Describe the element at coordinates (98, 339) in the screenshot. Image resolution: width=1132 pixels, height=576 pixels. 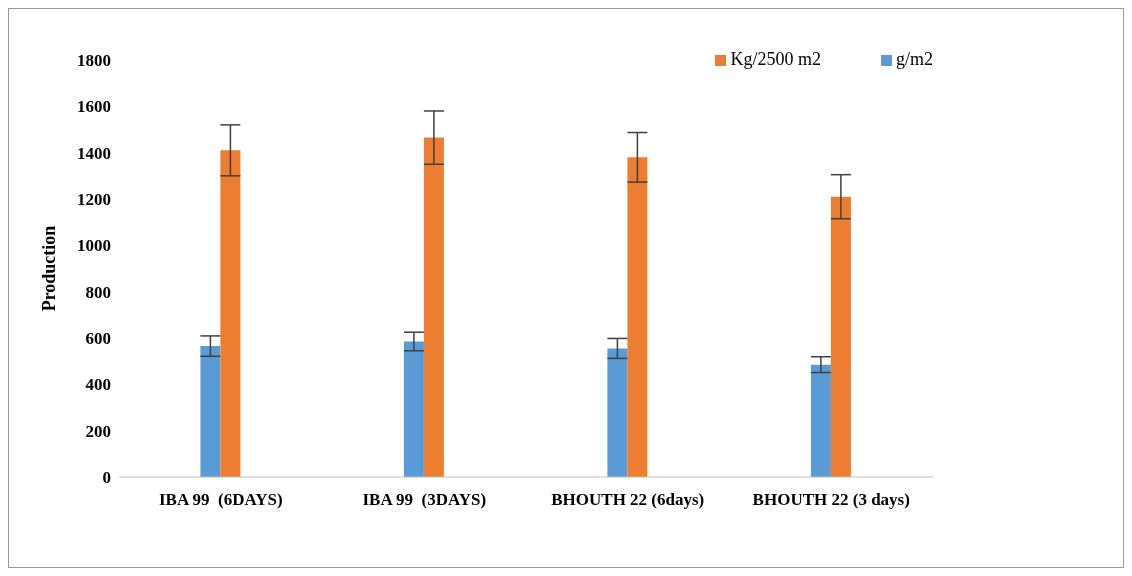
I see `y-tick-label: 600` at that location.